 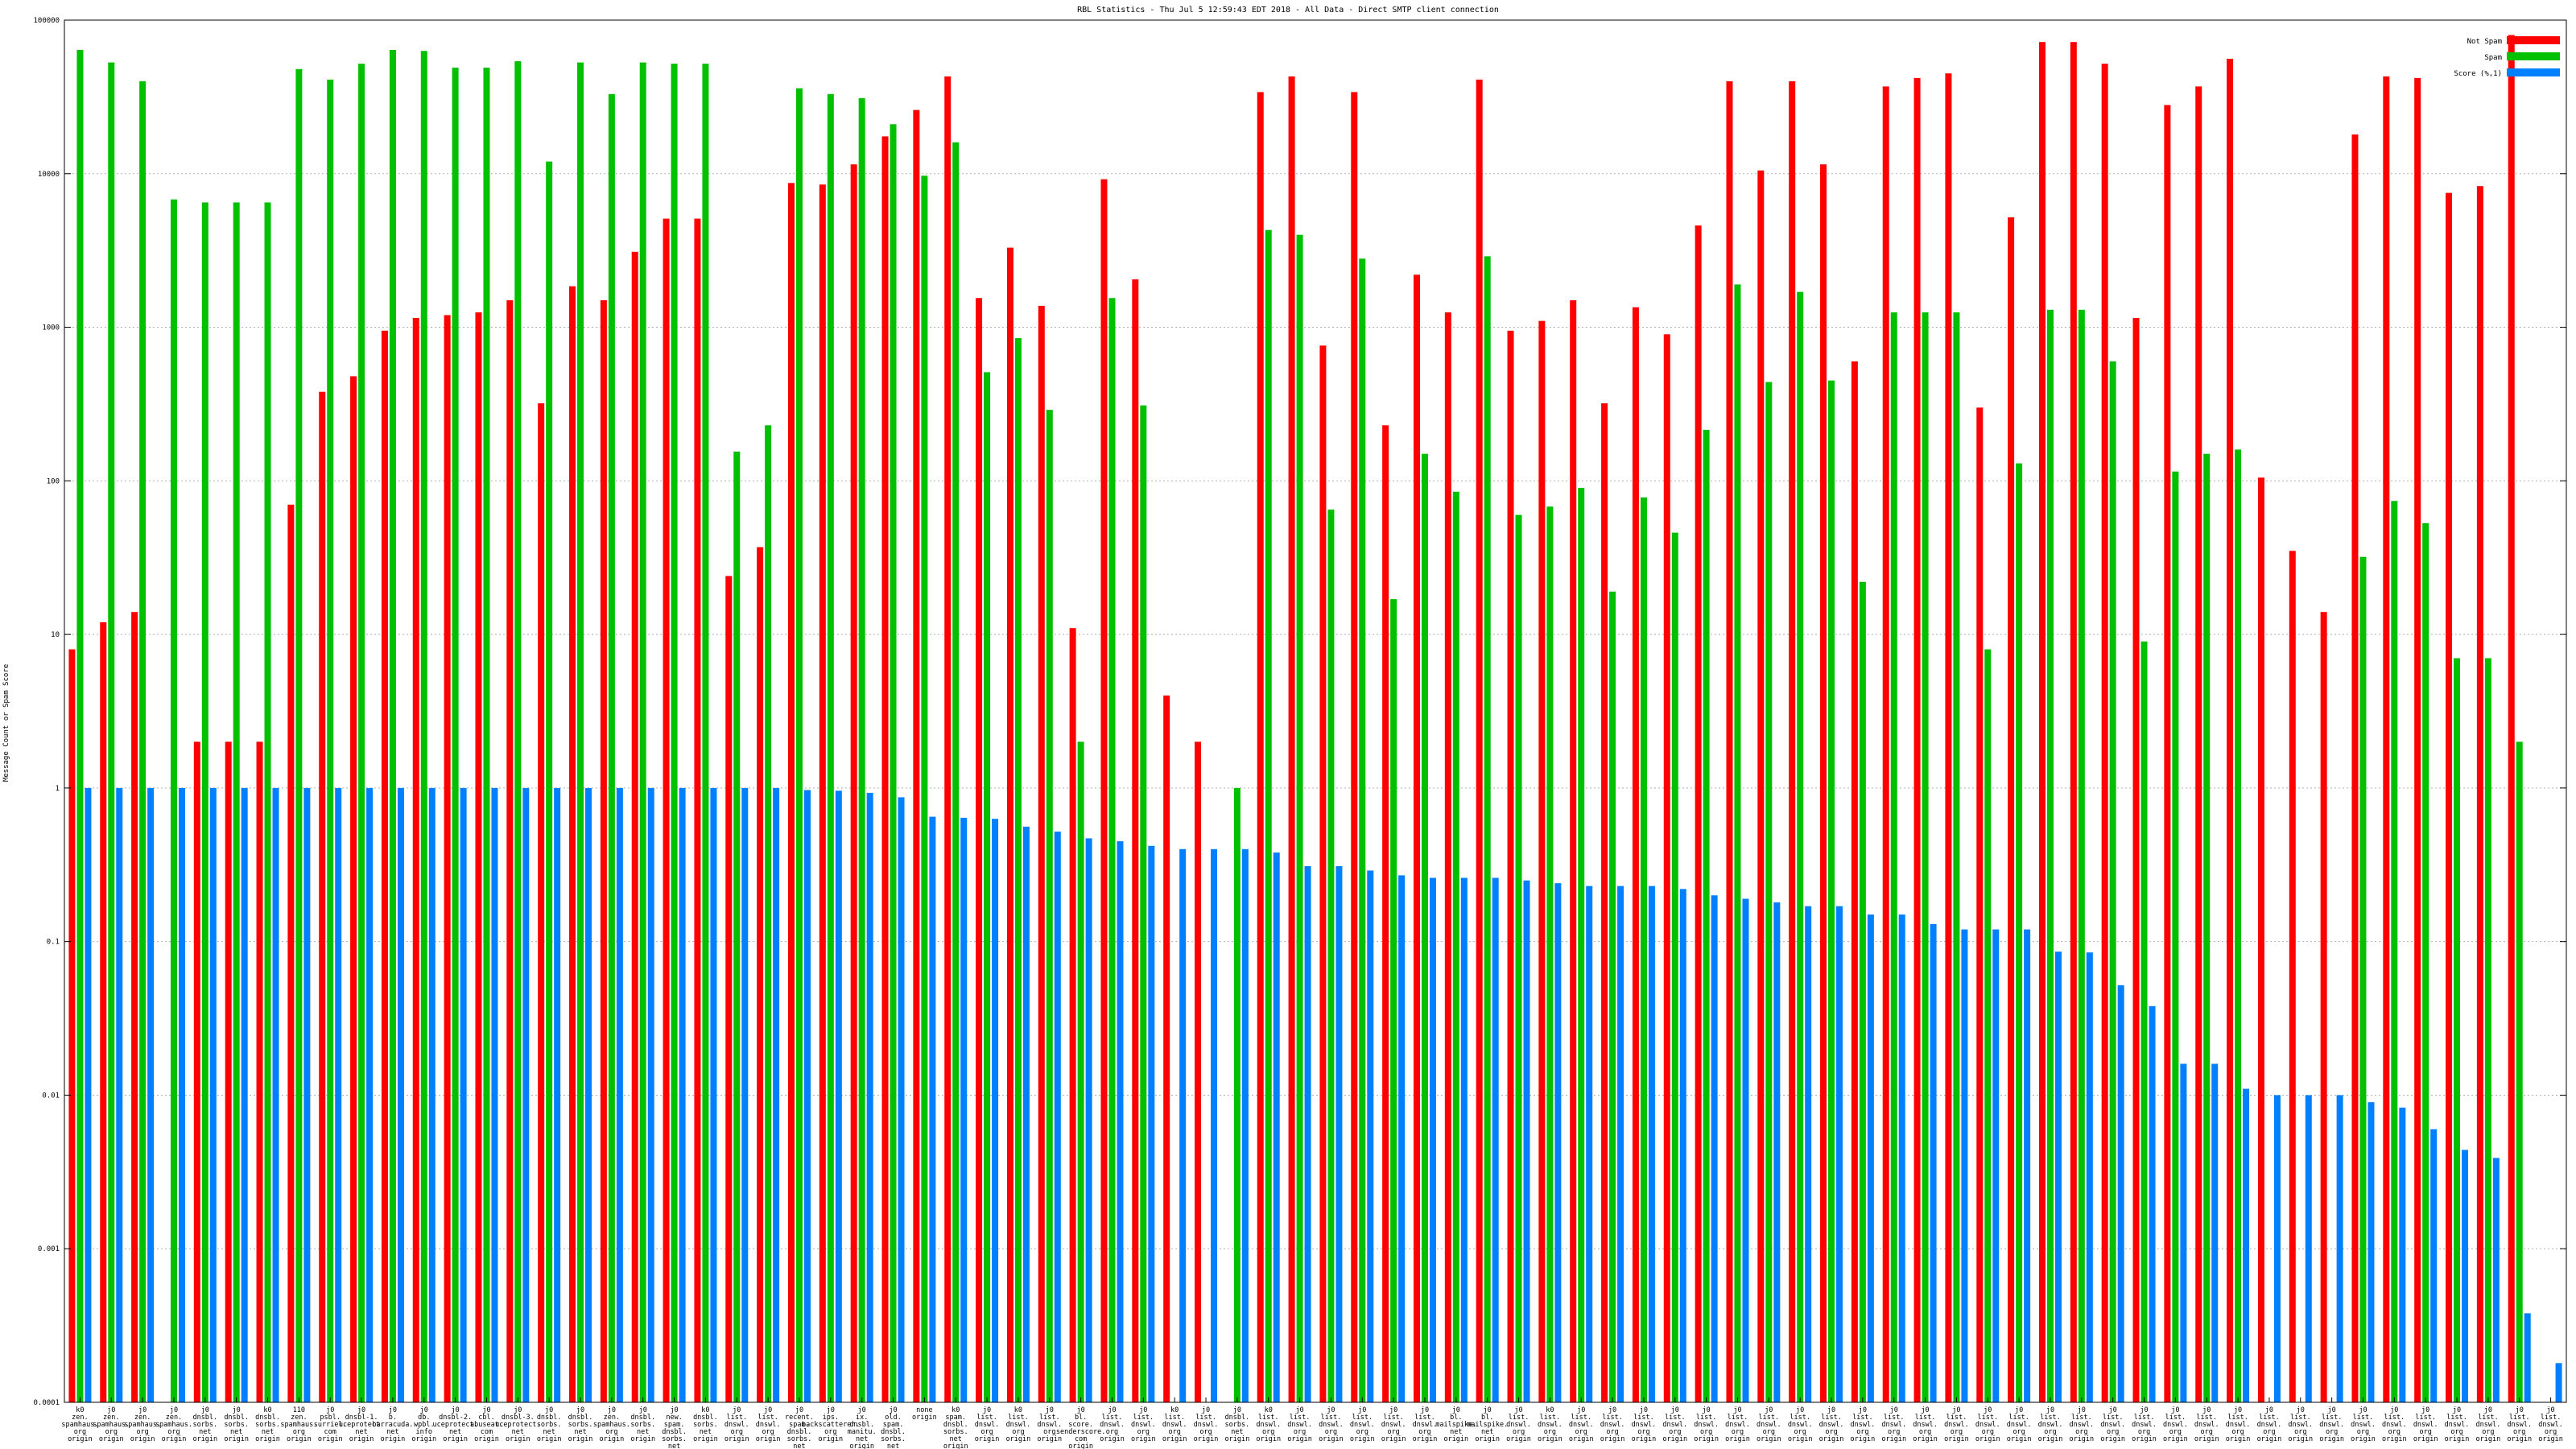 I want to click on x-category-label: j0 ix. dnsbl. manitu. net origin, so click(x=862, y=1427).